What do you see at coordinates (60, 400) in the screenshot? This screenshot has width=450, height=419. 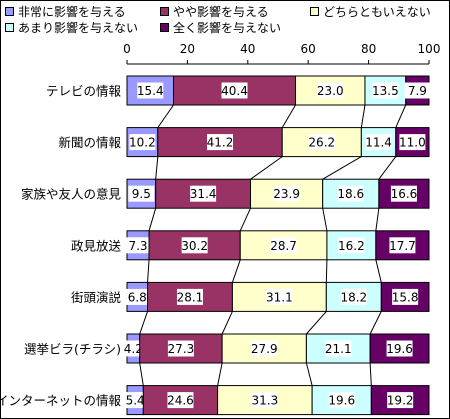 I see `category-label: インターネットの情報` at bounding box center [60, 400].